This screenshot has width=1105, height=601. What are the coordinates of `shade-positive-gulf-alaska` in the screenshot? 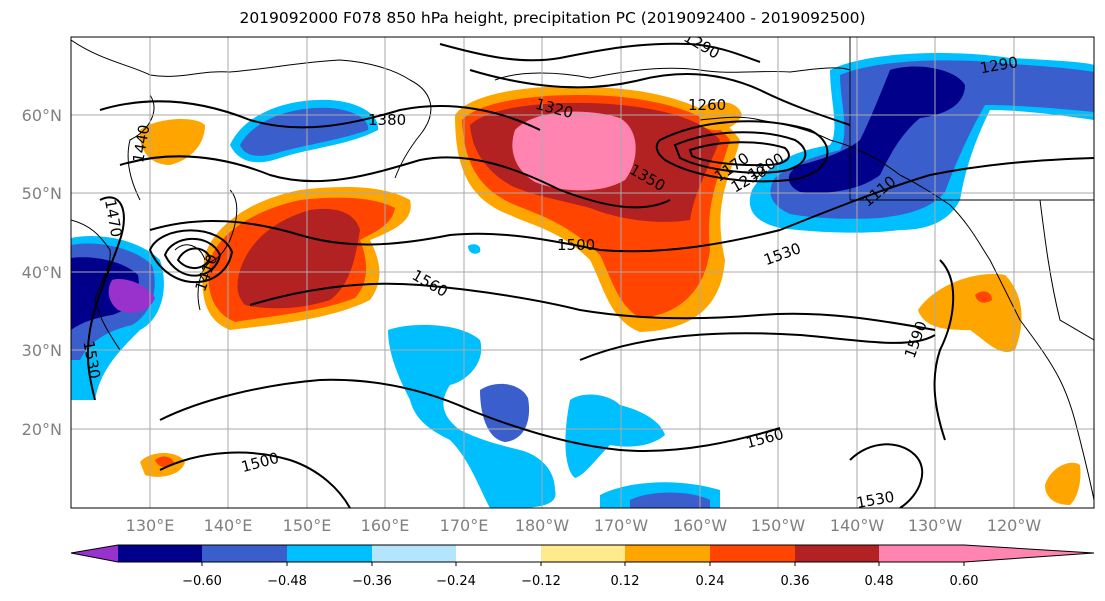 It's located at (721, 116).